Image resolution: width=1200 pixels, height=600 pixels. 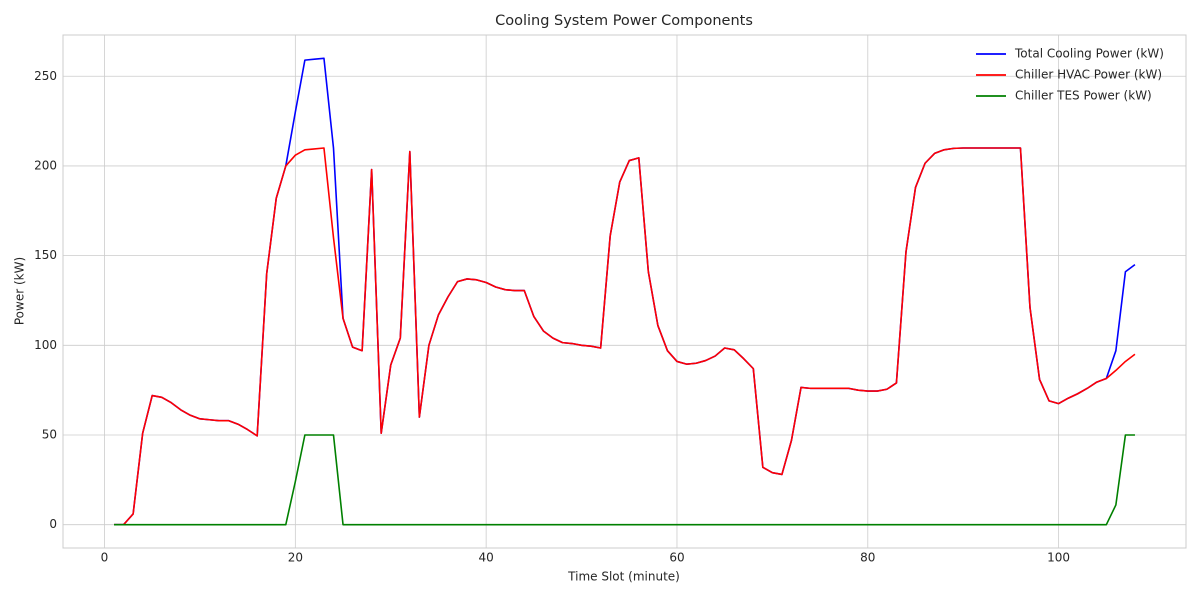 I want to click on y-axis-label: Power (kW), so click(x=20, y=291).